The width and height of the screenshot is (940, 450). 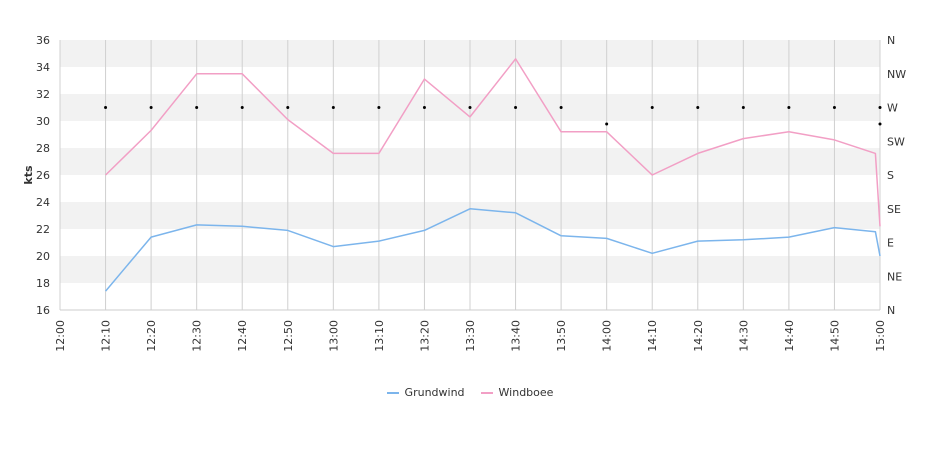 What do you see at coordinates (197, 336) in the screenshot?
I see `x-tick-label: 12:30` at bounding box center [197, 336].